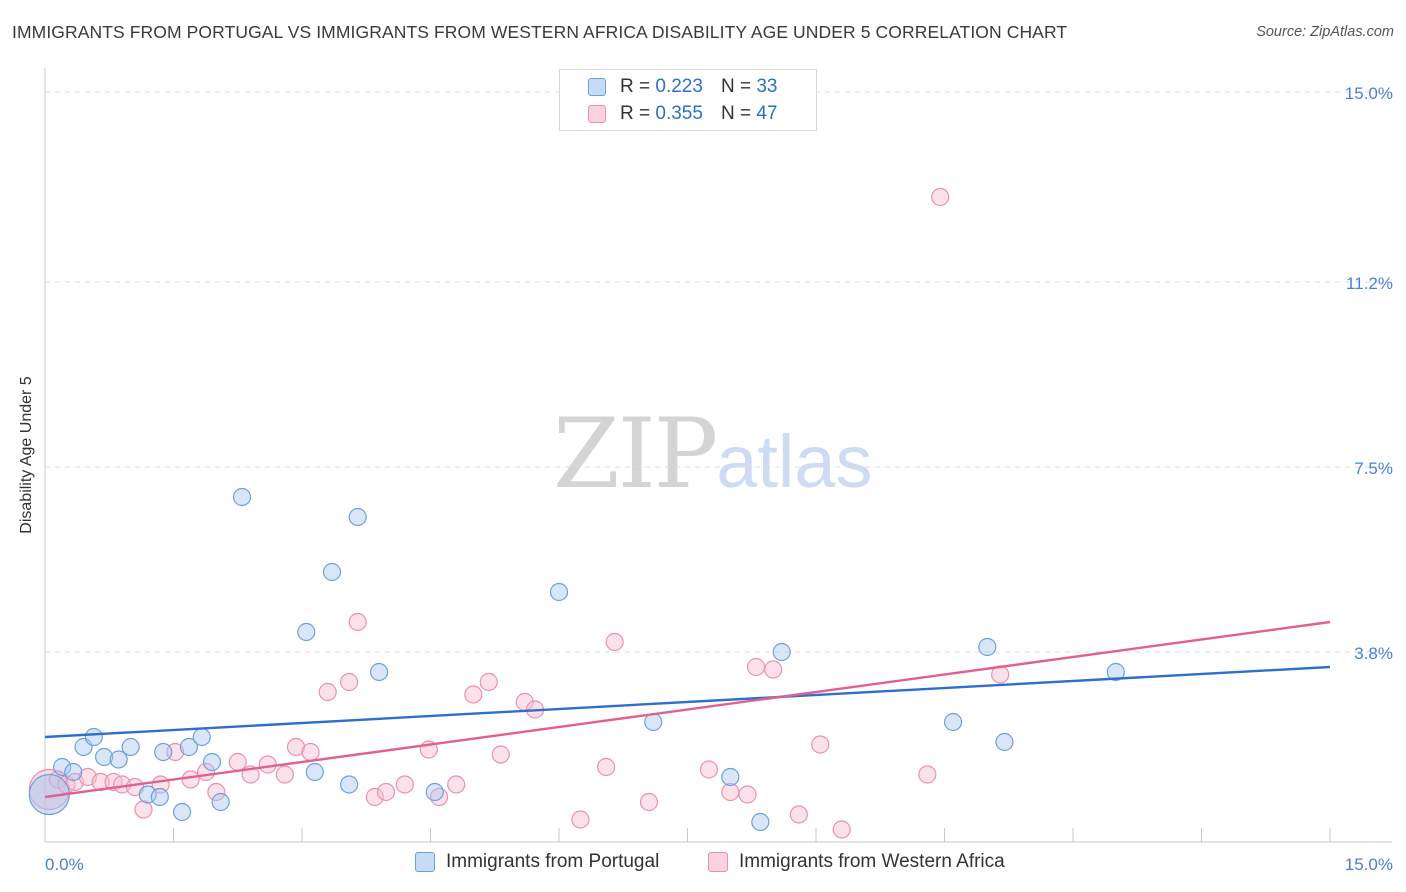  Describe the element at coordinates (1325, 32) in the screenshot. I see `source-credit: Source: ZipAtlas.com` at that location.